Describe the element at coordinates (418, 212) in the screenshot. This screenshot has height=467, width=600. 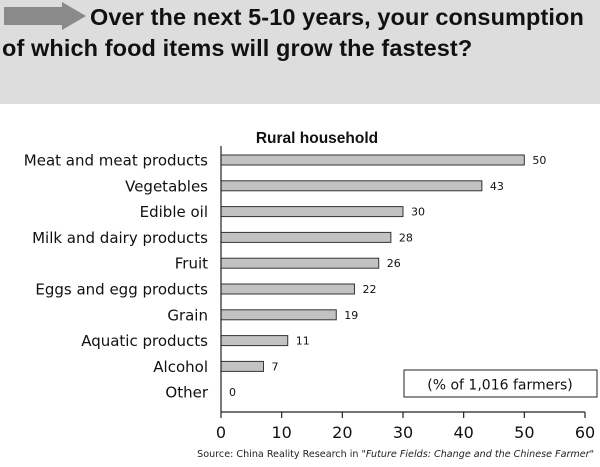
I see `value-label-edible-oil: 30` at that location.